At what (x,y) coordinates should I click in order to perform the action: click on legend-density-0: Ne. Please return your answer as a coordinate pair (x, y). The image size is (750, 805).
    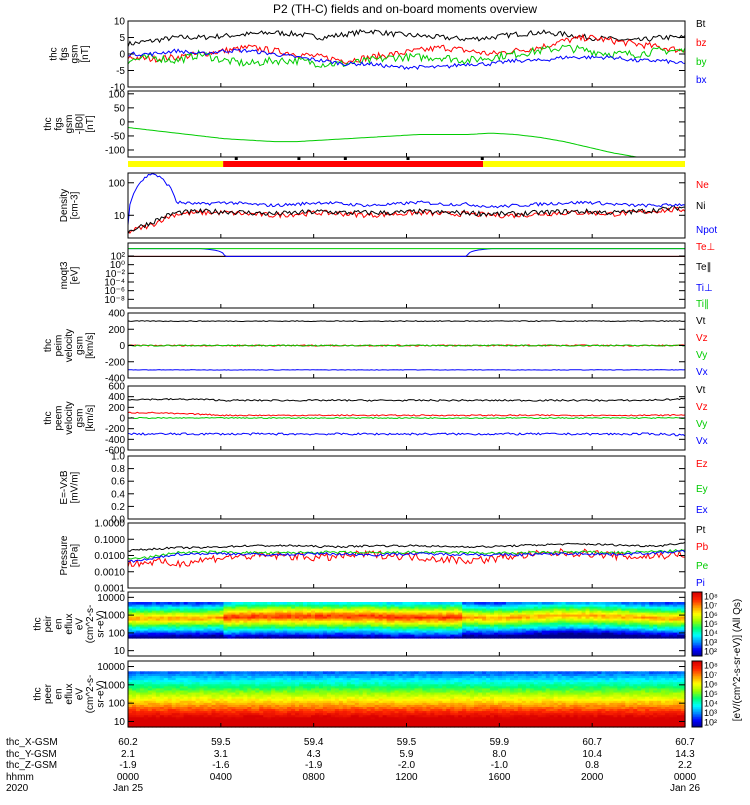
    Looking at the image, I should click on (702, 185).